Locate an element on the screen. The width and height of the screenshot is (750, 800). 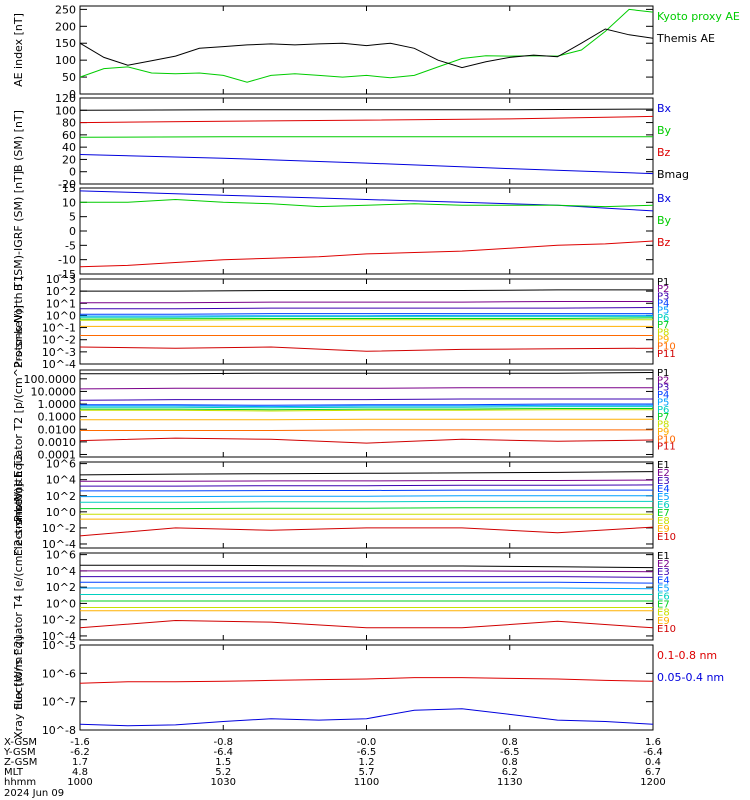
ephemeris-value: 6.7 is located at coordinates (653, 772).